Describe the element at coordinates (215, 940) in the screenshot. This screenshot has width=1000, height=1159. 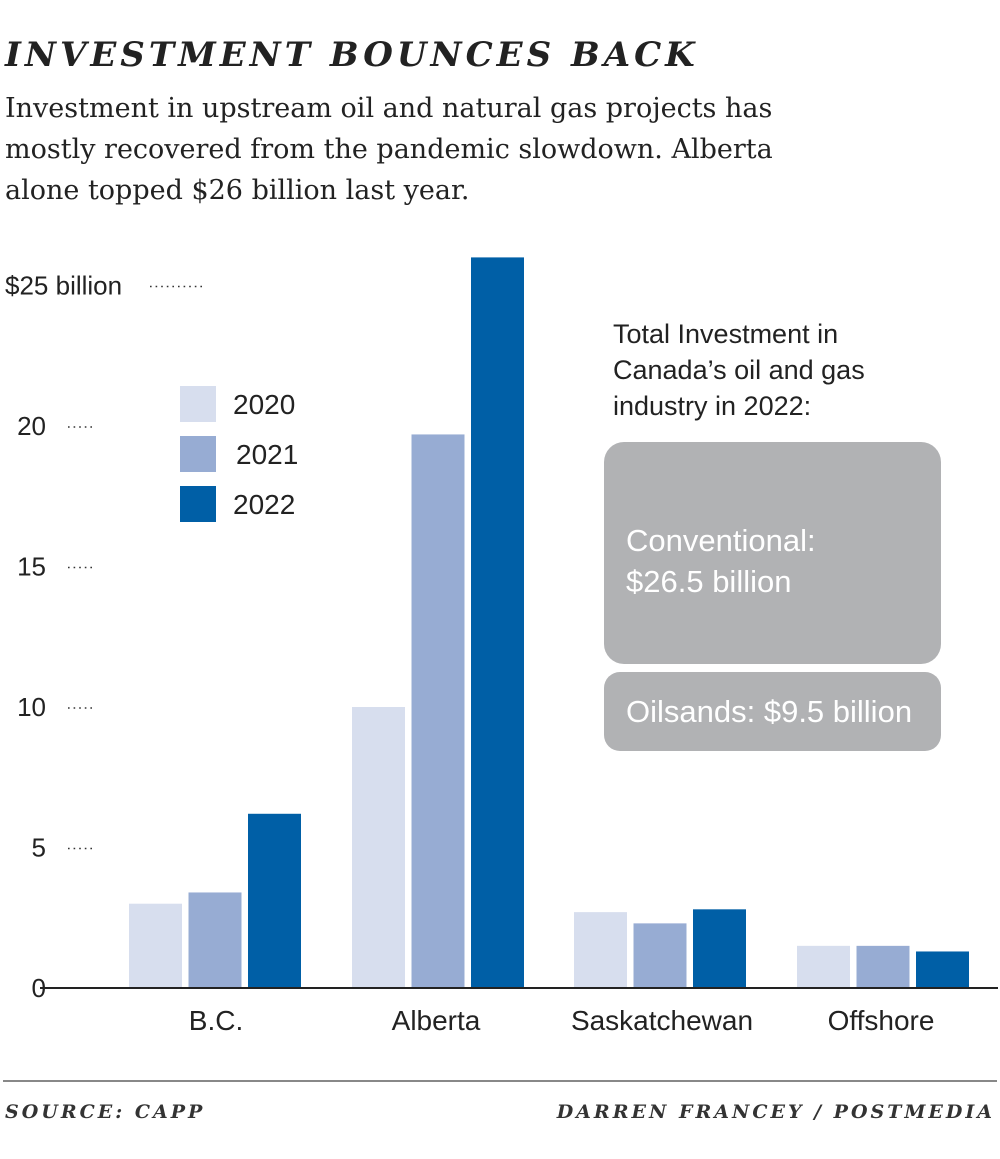
I see `bar-2021-bc` at that location.